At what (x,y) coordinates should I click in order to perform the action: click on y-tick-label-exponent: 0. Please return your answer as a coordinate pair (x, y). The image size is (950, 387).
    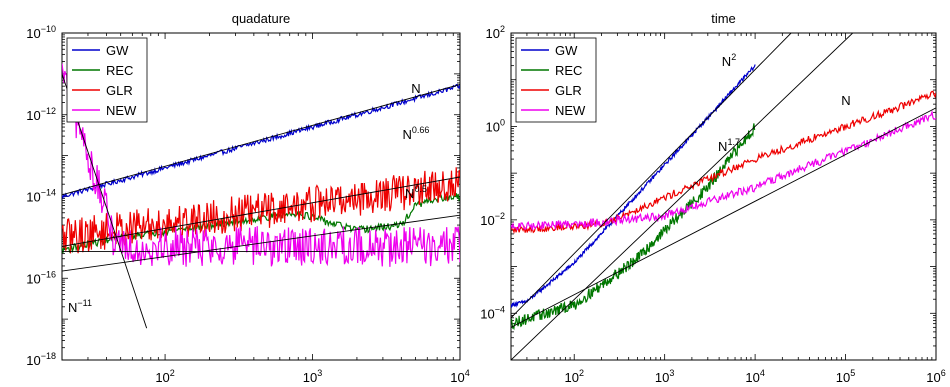
    Looking at the image, I should click on (502, 122).